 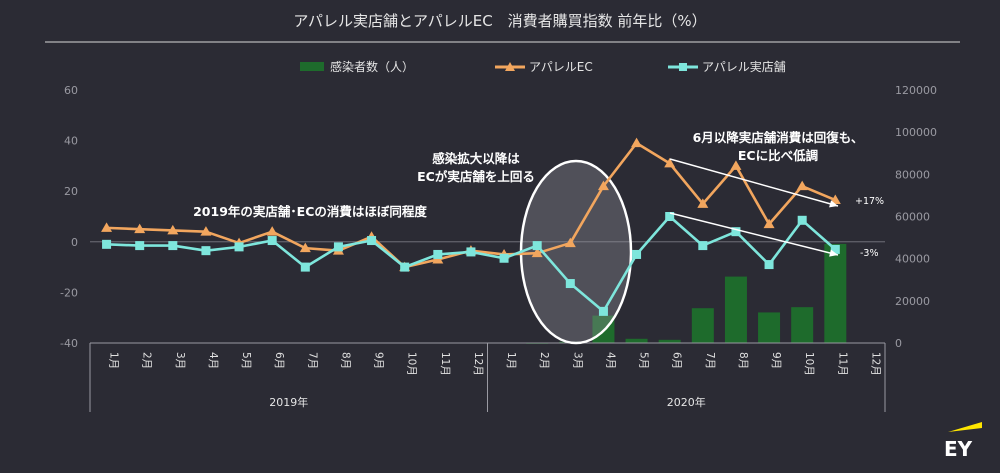 What do you see at coordinates (912, 217) in the screenshot?
I see `y-right-tick-label: 60000` at bounding box center [912, 217].